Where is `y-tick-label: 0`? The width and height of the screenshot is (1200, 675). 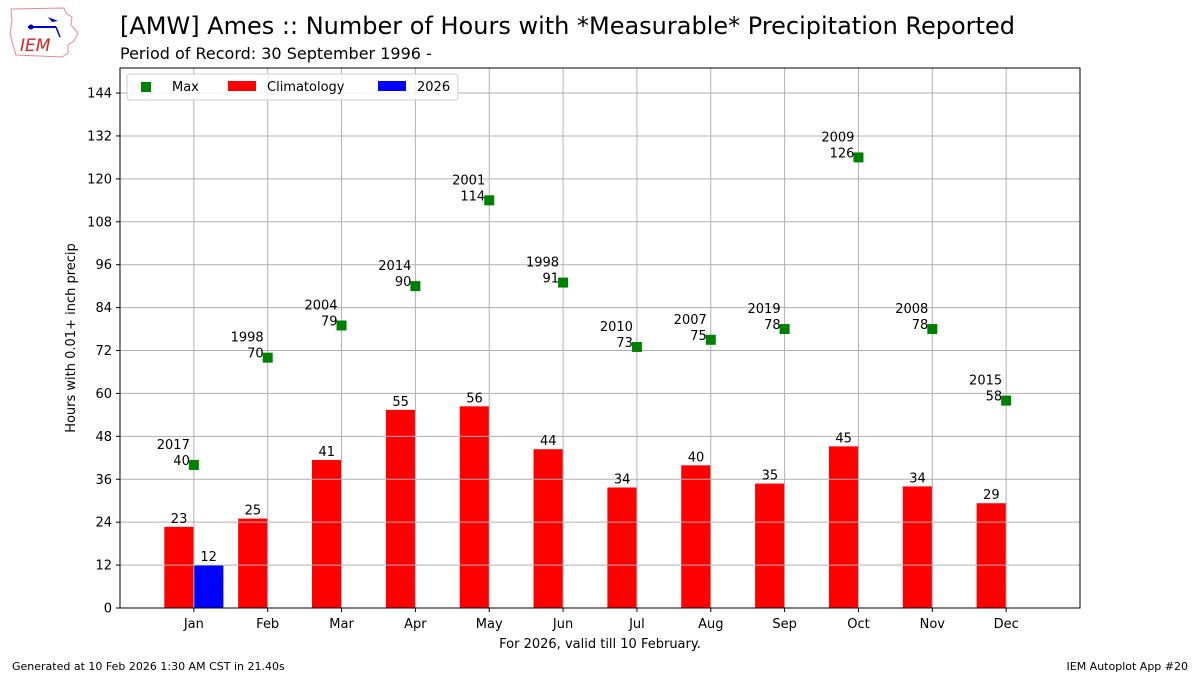 y-tick-label: 0 is located at coordinates (108, 609).